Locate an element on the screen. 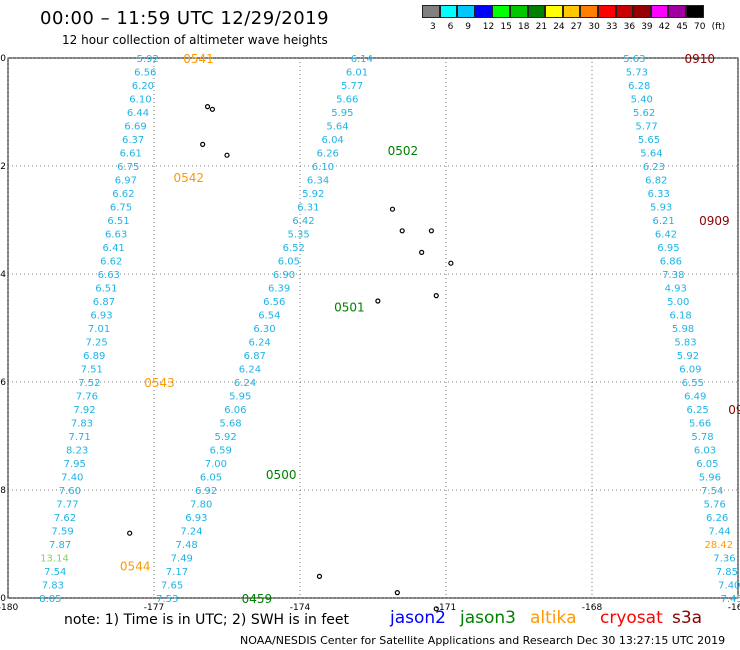 The image size is (740, 650). swh-value: 6.55 is located at coordinates (693, 383).